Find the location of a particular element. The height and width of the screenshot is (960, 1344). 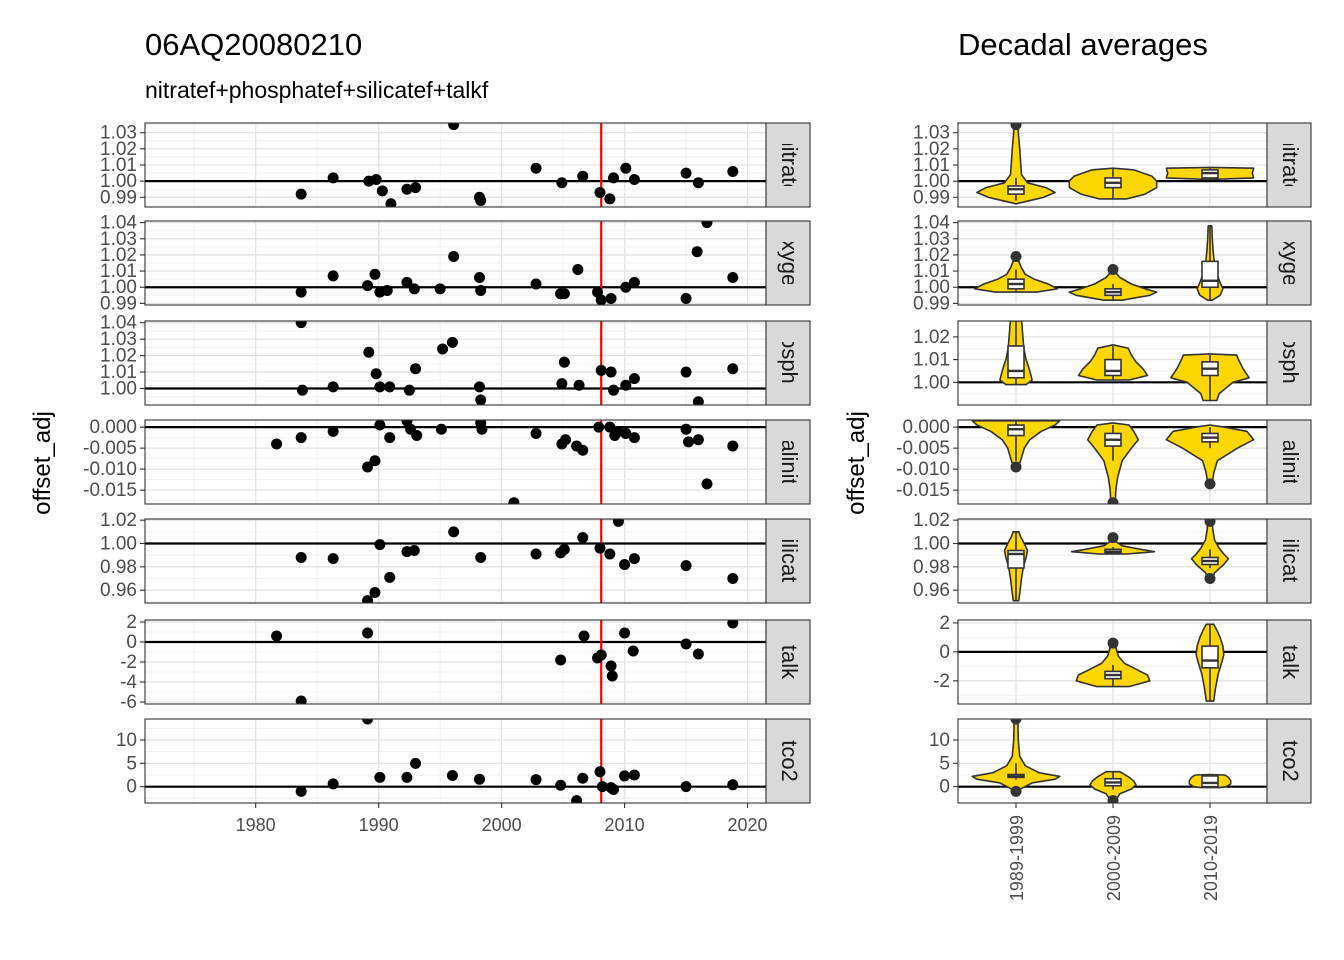

violin-facet-silicate: 1.02 1.000.980.96 silicate is located at coordinates (1112, 557).